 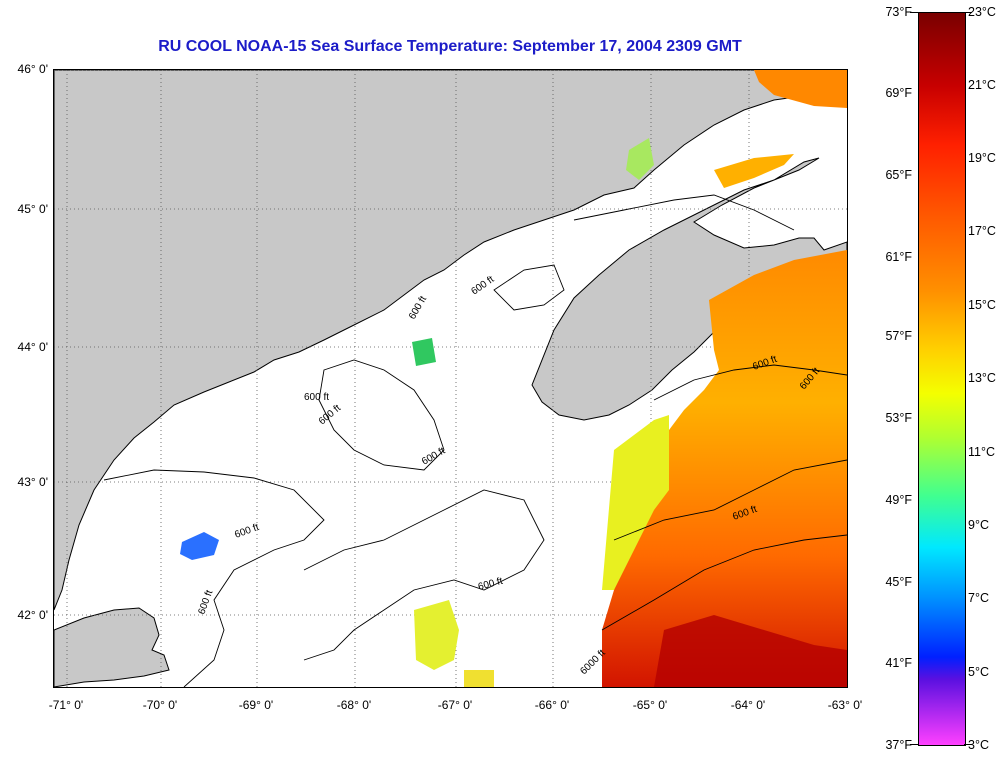 What do you see at coordinates (650, 705) in the screenshot?
I see `lon-label-65: -65° 0'` at bounding box center [650, 705].